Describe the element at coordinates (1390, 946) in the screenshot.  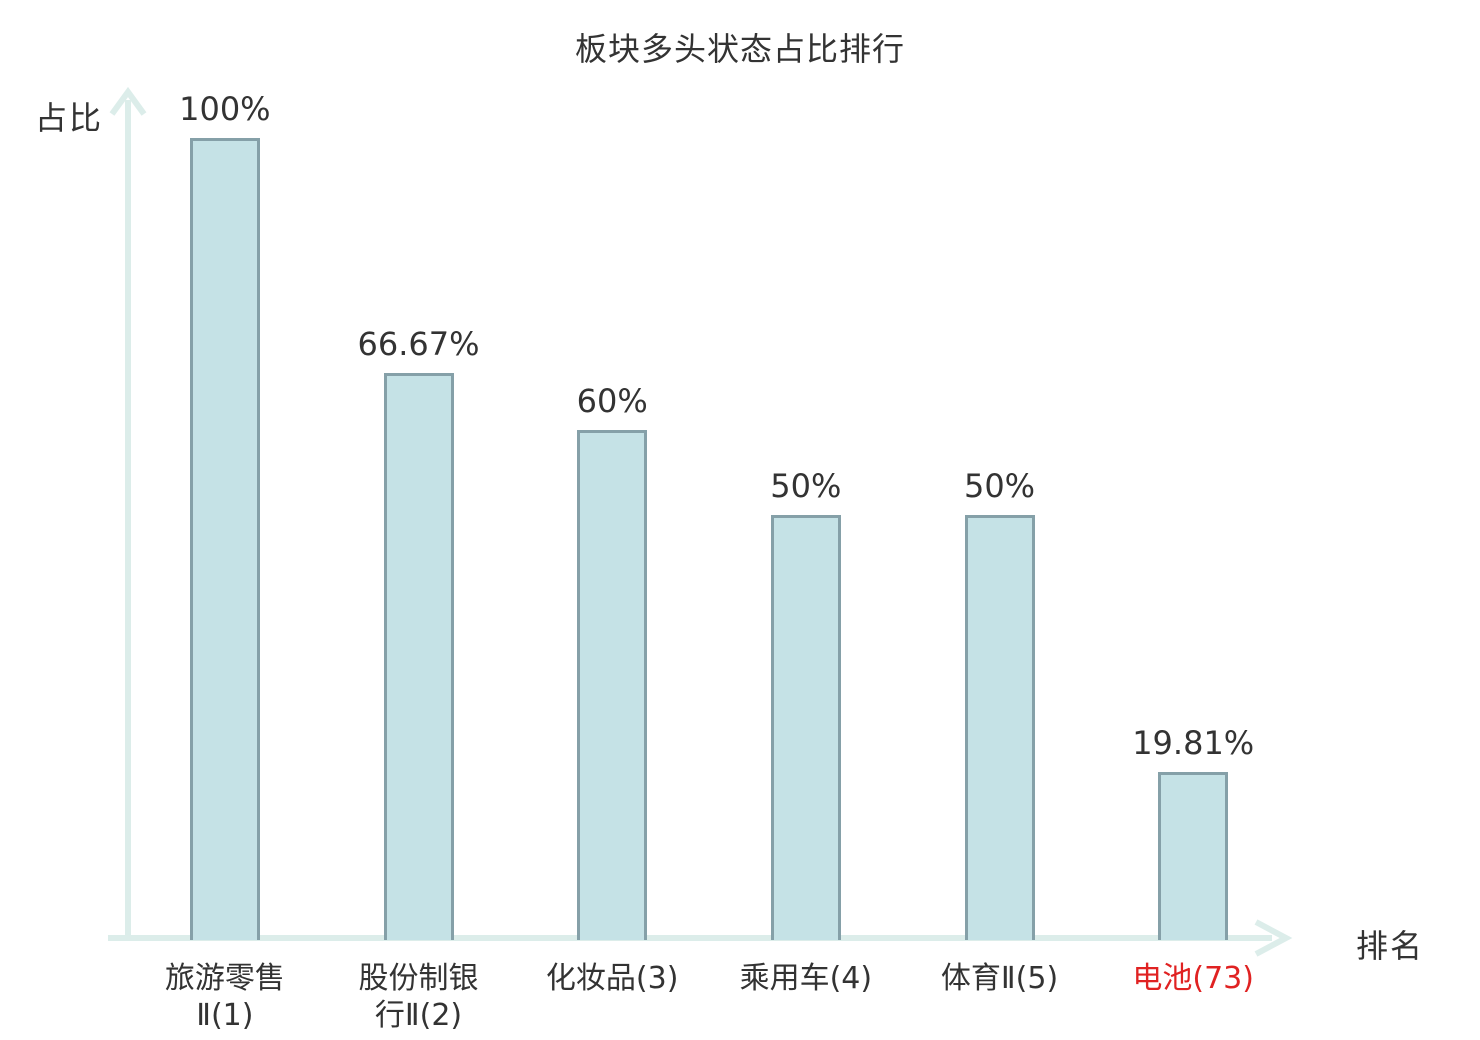
I see `x-axis-label: 排名` at that location.